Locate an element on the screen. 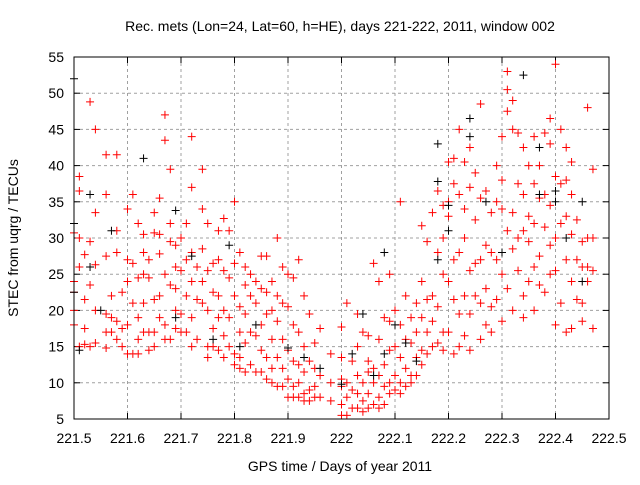 Image resolution: width=640 pixels, height=485 pixels. x-axis-label: GPS time / Days of year 2011 is located at coordinates (340, 466).